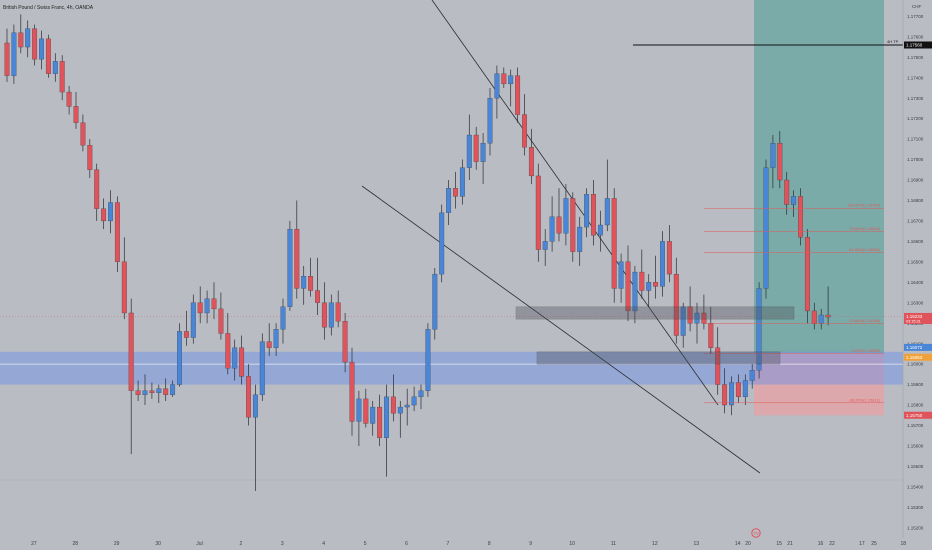  I want to click on target-zone, so click(819, 177).